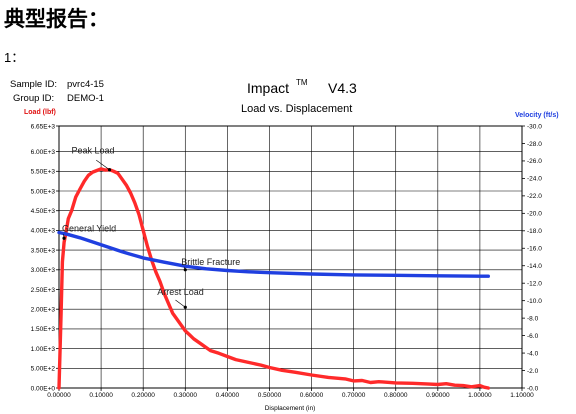  What do you see at coordinates (43, 329) in the screenshot?
I see `y-tick-label: 1.50E+3` at bounding box center [43, 329].